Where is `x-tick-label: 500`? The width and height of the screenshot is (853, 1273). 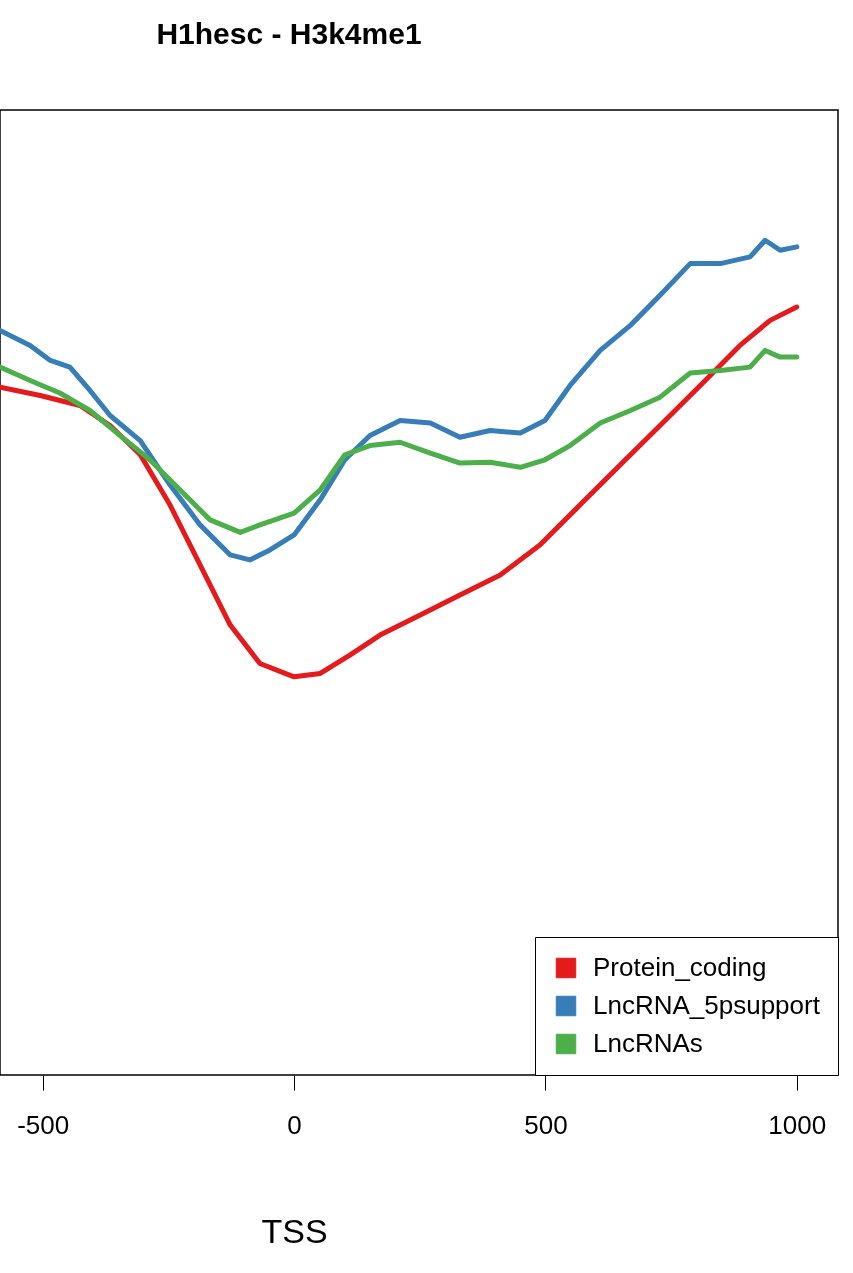
x-tick-label: 500 is located at coordinates (546, 1124).